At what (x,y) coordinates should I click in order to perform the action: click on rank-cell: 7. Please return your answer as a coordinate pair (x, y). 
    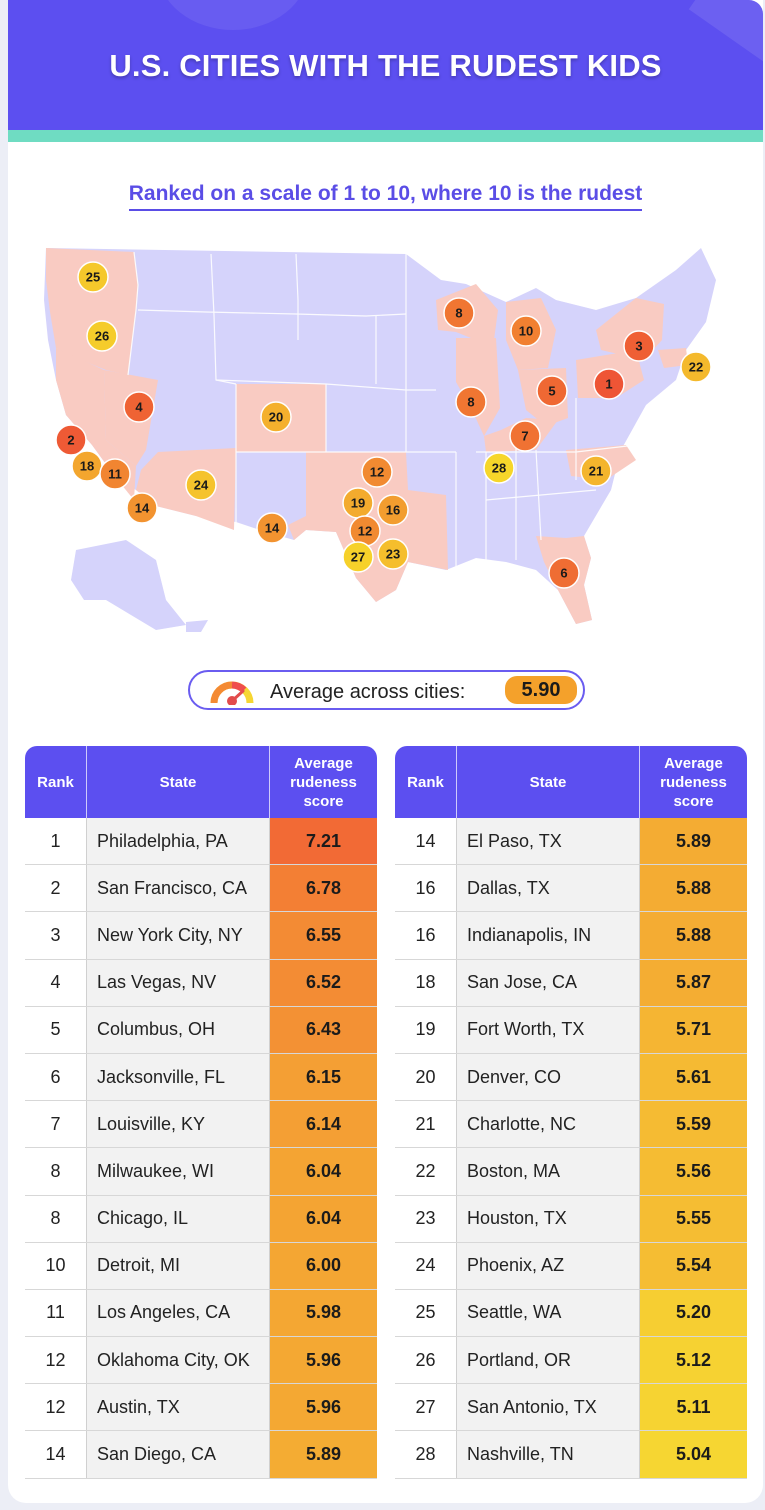
    Looking at the image, I should click on (56, 1124).